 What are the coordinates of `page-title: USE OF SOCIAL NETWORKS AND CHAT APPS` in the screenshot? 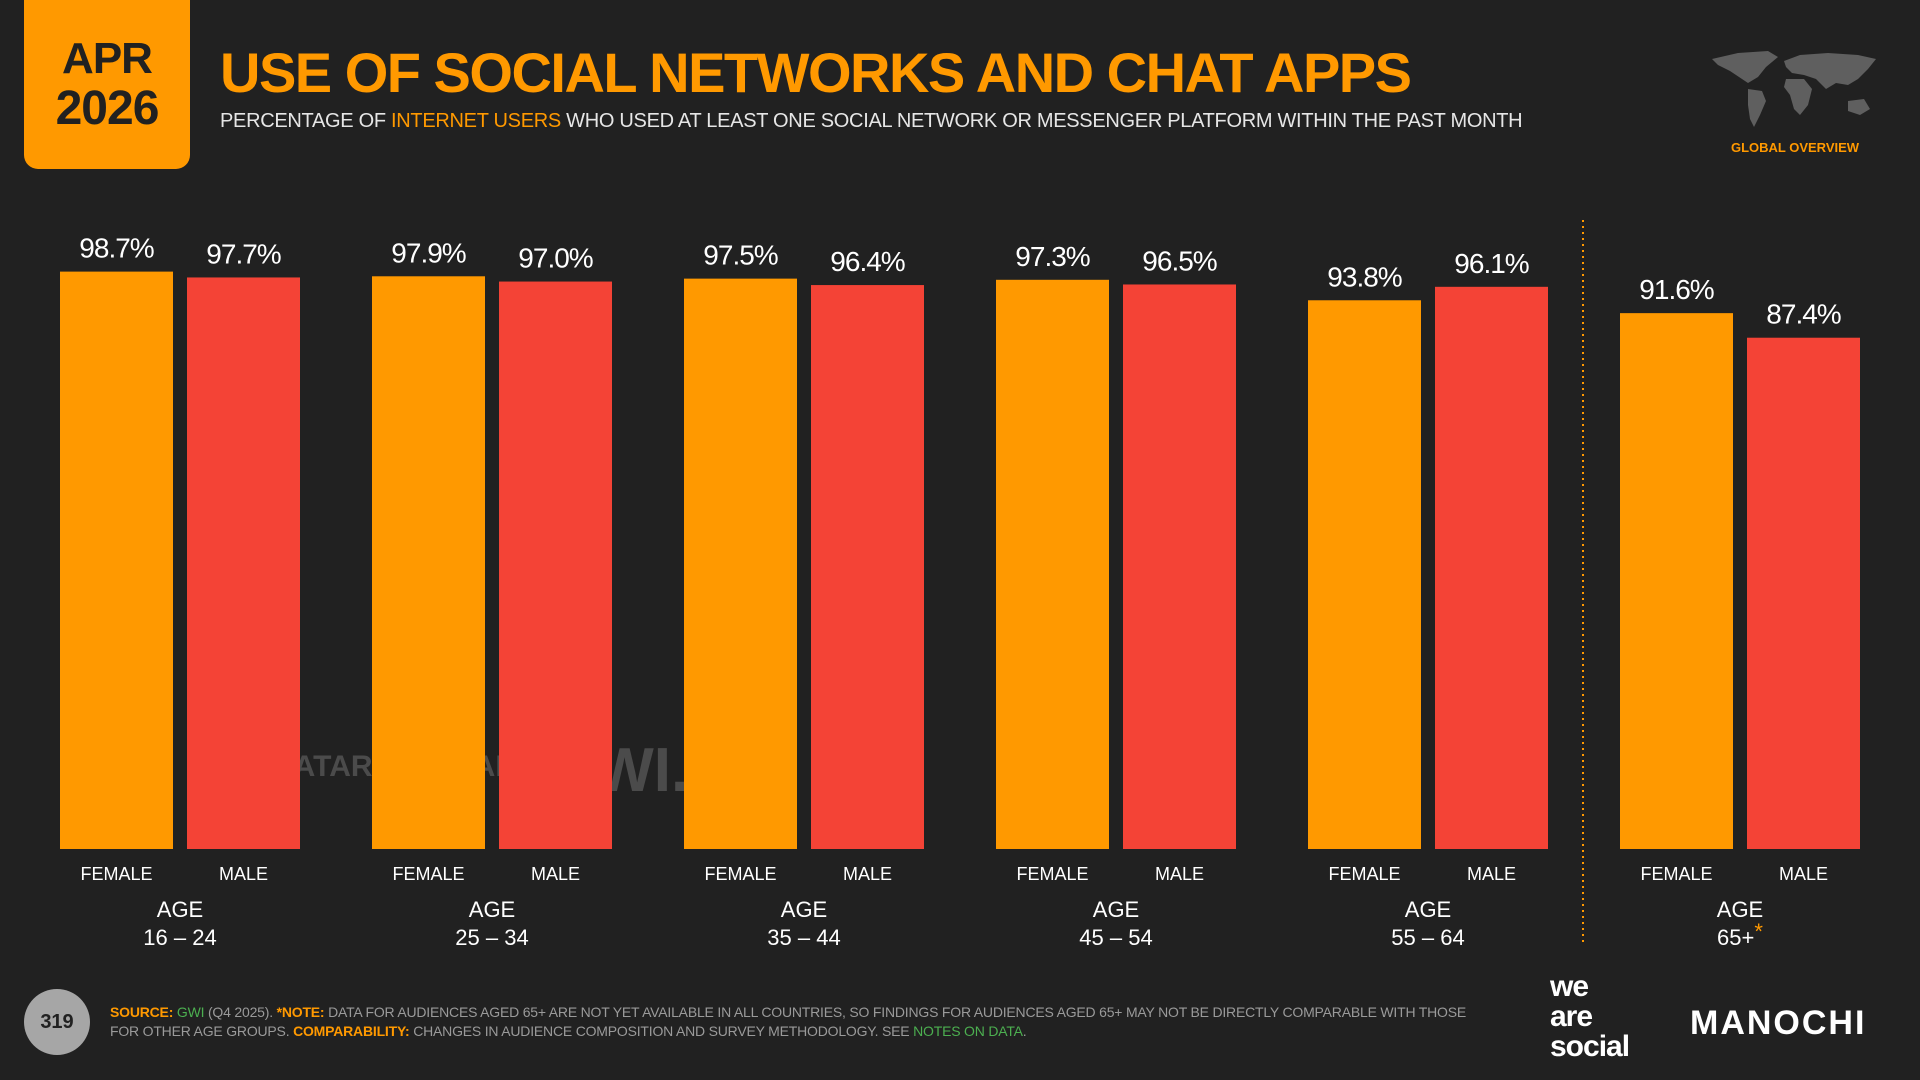 It's located at (816, 72).